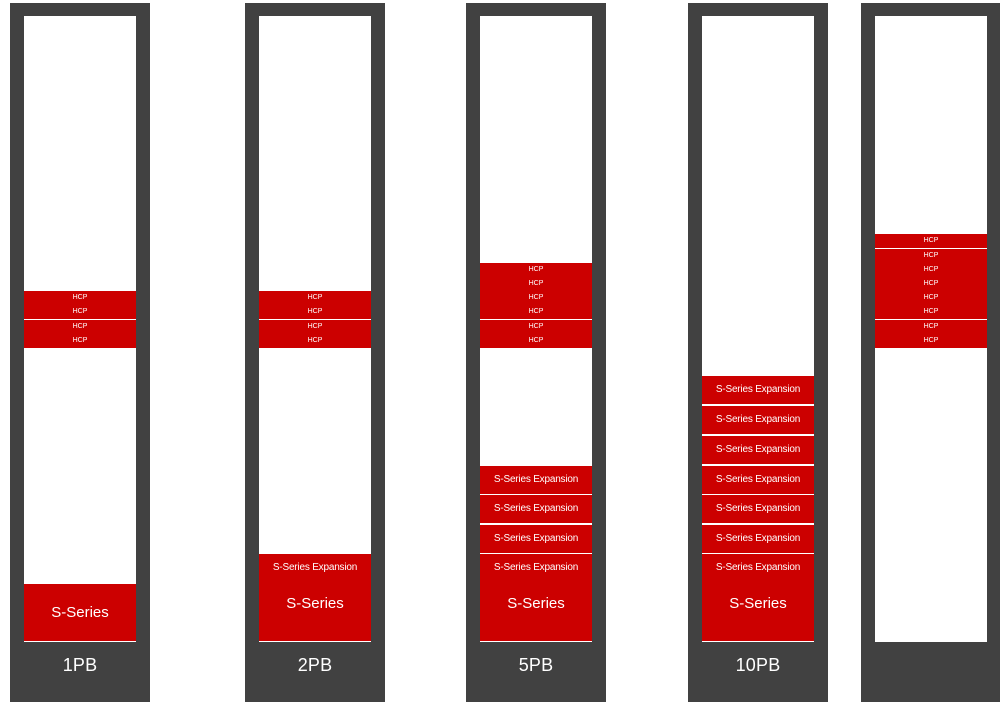 The height and width of the screenshot is (702, 1000). Describe the element at coordinates (80, 665) in the screenshot. I see `rack-capacity-label: 1PB` at that location.